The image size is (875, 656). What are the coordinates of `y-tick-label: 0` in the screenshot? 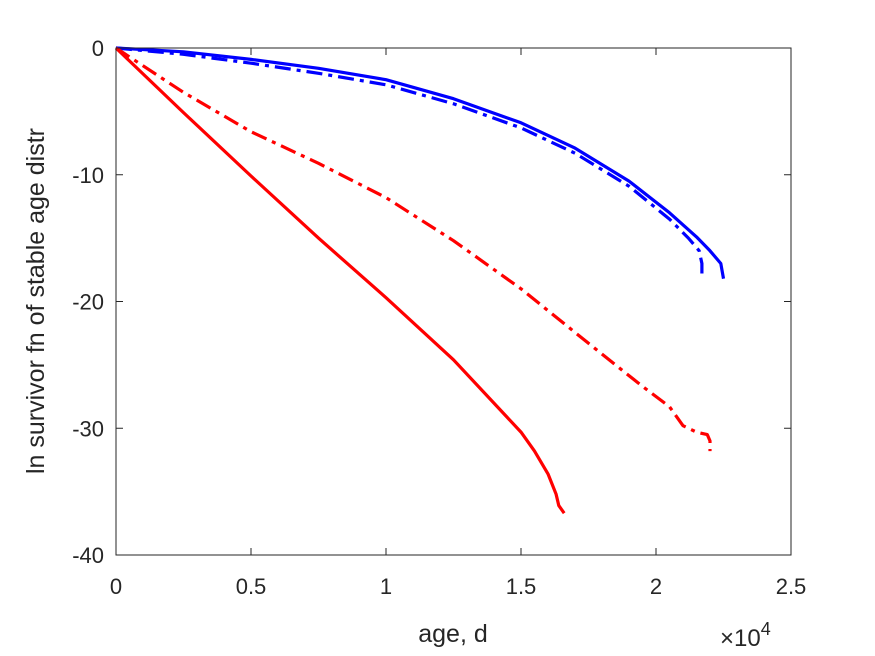 It's located at (98, 48).